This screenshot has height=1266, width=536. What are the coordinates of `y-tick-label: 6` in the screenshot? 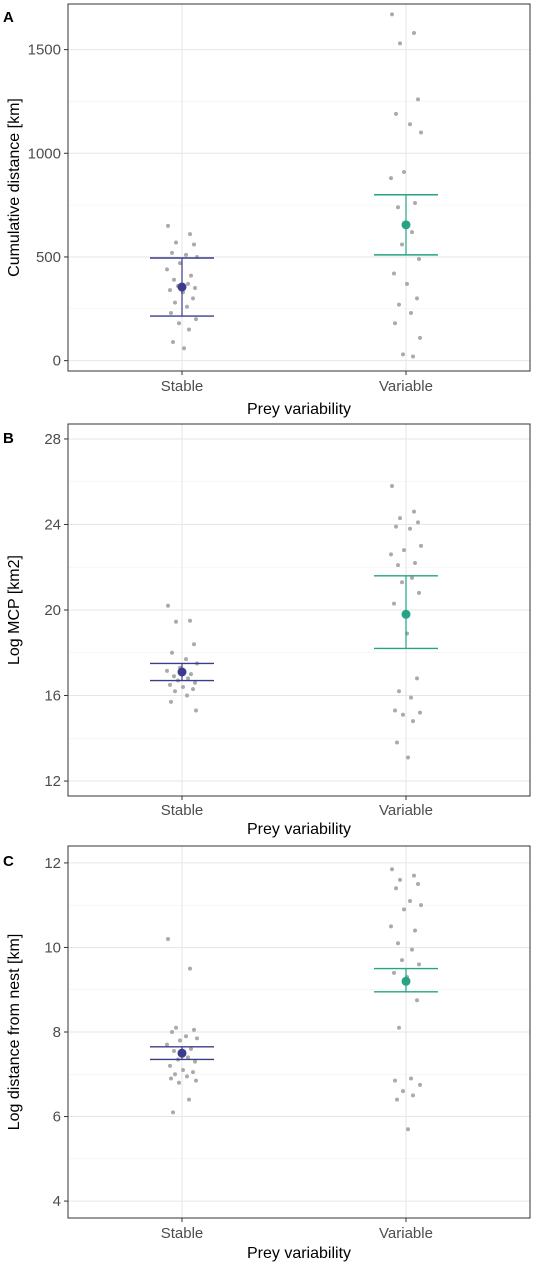 It's located at (57, 1117).